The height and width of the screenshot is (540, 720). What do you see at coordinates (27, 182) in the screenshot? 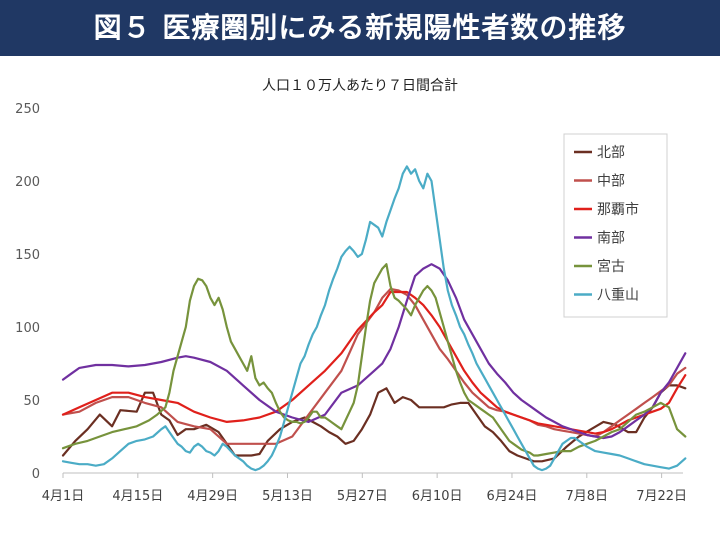
I see `y-tick-label: 200` at bounding box center [27, 182].